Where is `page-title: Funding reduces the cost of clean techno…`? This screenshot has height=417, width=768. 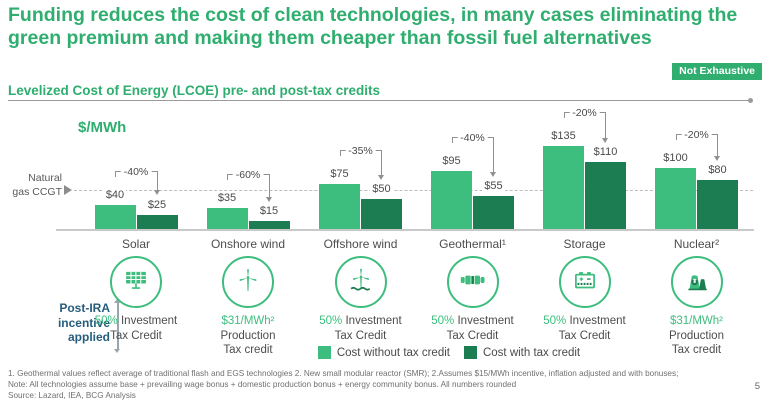
page-title: Funding reduces the cost of clean techno… is located at coordinates (373, 26).